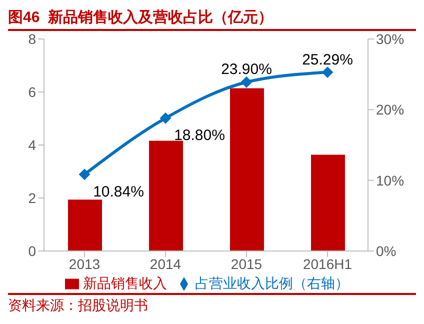 This screenshot has width=424, height=324. I want to click on data-label: 18.80%, so click(199, 135).